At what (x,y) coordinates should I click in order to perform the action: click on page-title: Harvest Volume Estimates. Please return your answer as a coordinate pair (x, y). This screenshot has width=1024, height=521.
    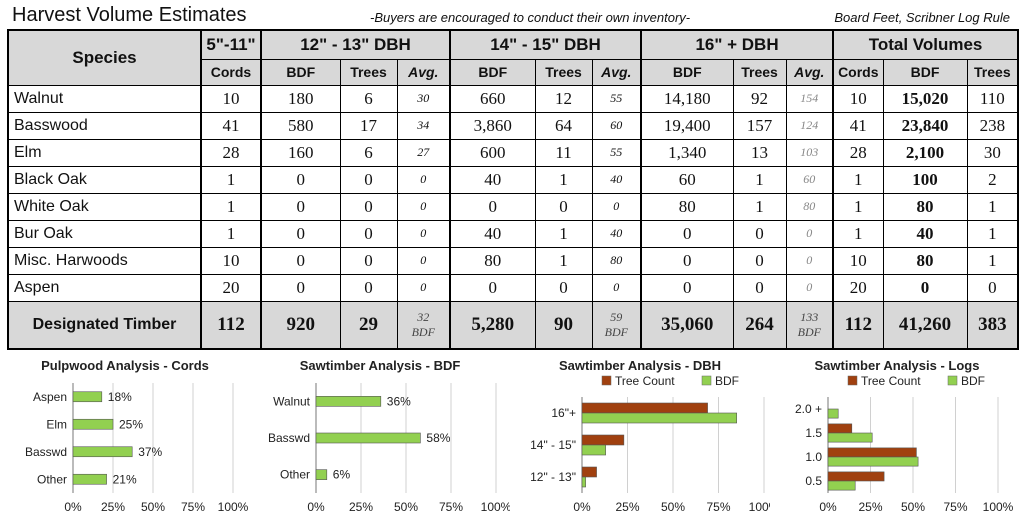
    Looking at the image, I should click on (129, 15).